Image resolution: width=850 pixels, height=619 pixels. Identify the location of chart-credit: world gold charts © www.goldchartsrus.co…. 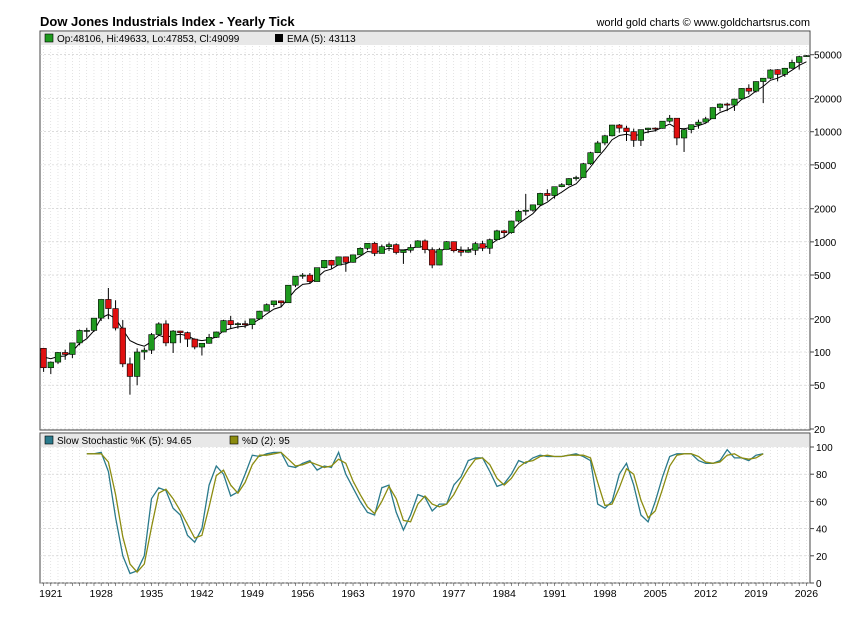
(702, 23).